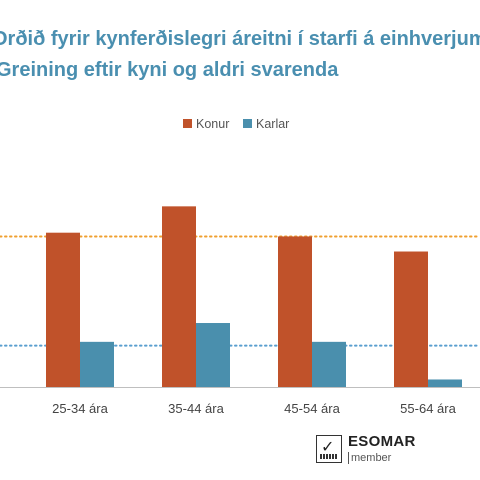 Image resolution: width=480 pixels, height=480 pixels. I want to click on esomar-logo: ✓ ESOMAR member, so click(371, 451).